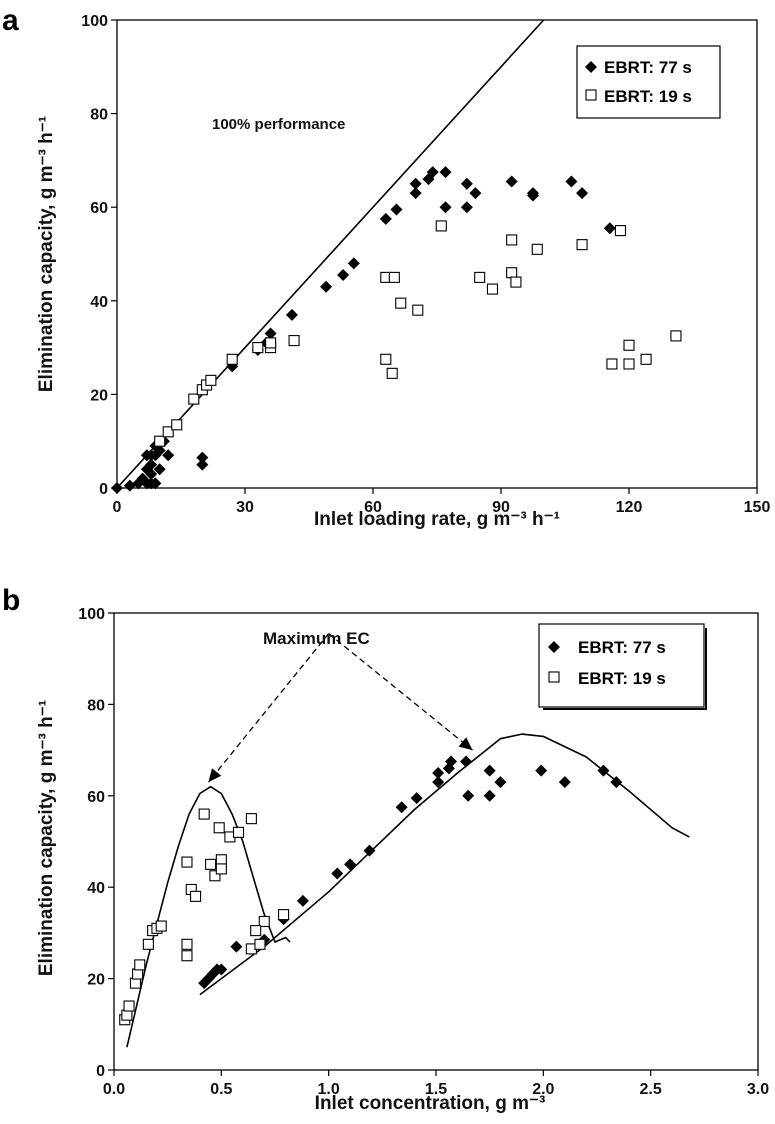  What do you see at coordinates (96, 797) in the screenshot?
I see `b-y-tick-label: 60` at bounding box center [96, 797].